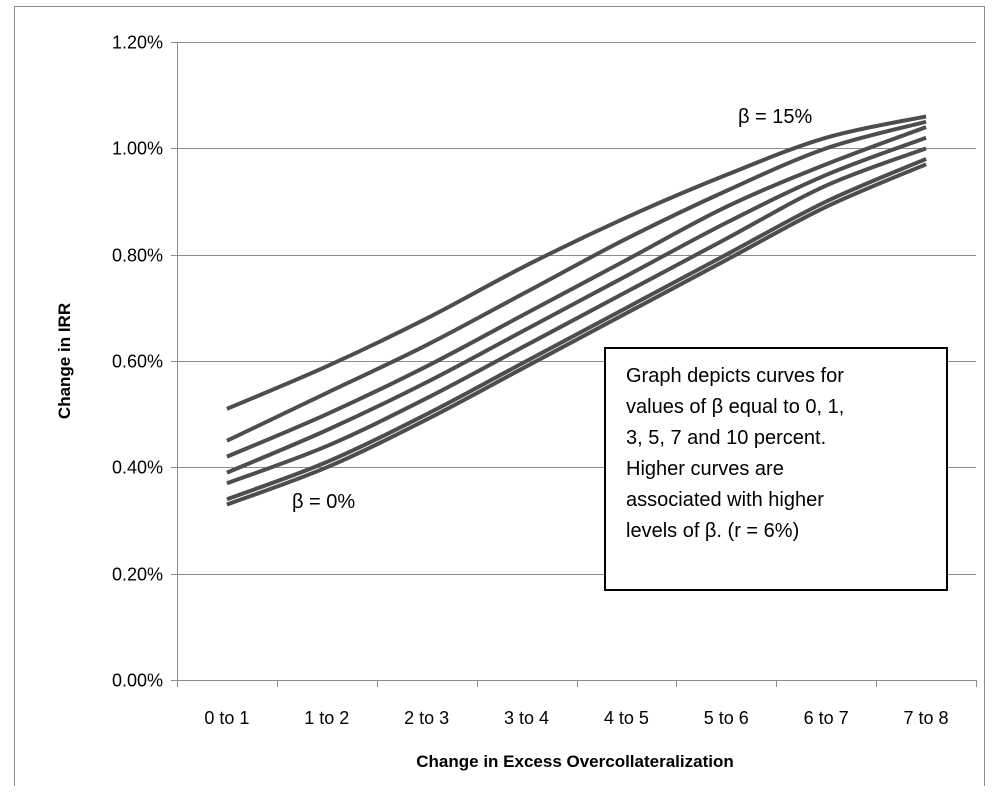 The image size is (992, 798). What do you see at coordinates (137, 681) in the screenshot?
I see `y-tick-label: 0.00%` at bounding box center [137, 681].